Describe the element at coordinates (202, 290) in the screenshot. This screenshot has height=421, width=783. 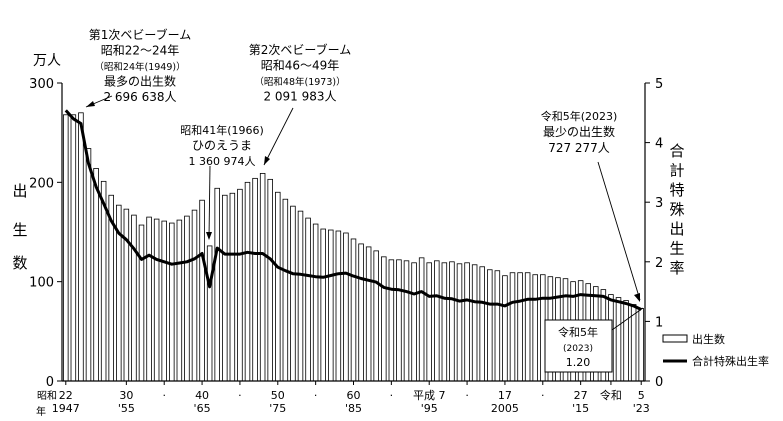
I see `bar-1965` at that location.